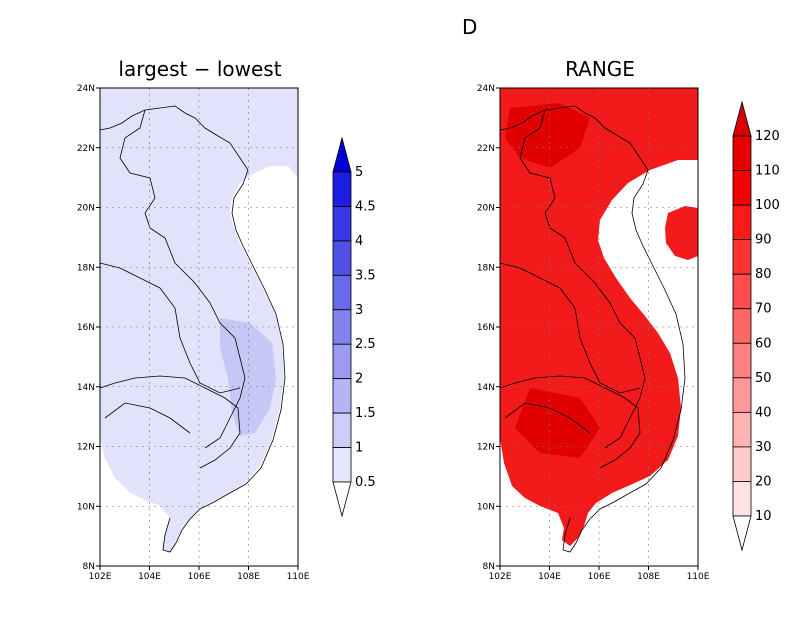 Image resolution: width=800 pixels, height=618 pixels. Describe the element at coordinates (365, 275) in the screenshot. I see `colorbar-label: 3.5` at that location.